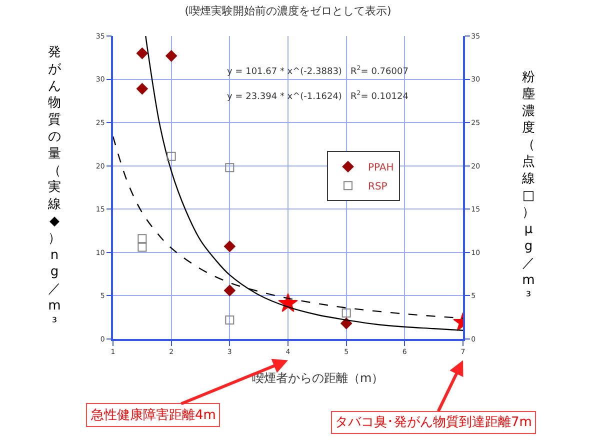 Image resolution: width=595 pixels, height=443 pixels. Describe the element at coordinates (317, 71) in the screenshot. I see `annotation: y = 101.67 * x^(-2.3883) R$^{2}$= 0.76007` at that location.